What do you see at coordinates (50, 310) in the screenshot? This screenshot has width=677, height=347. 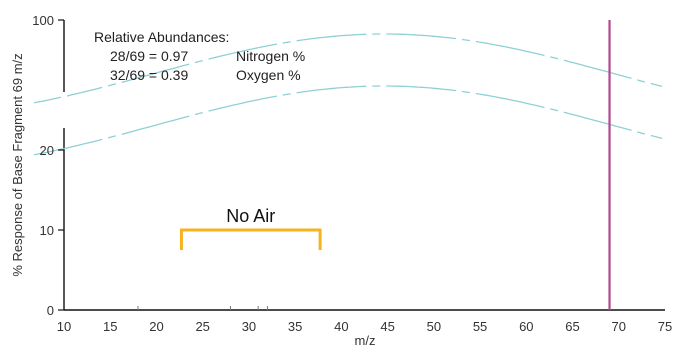 I see `y-tick-label: 0` at bounding box center [50, 310].